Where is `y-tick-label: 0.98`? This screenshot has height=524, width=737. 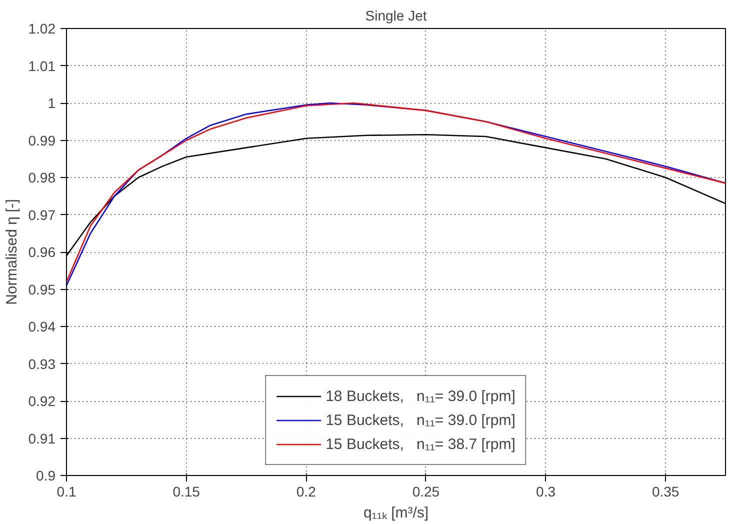
y-tick-label: 0.98 is located at coordinates (42, 178).